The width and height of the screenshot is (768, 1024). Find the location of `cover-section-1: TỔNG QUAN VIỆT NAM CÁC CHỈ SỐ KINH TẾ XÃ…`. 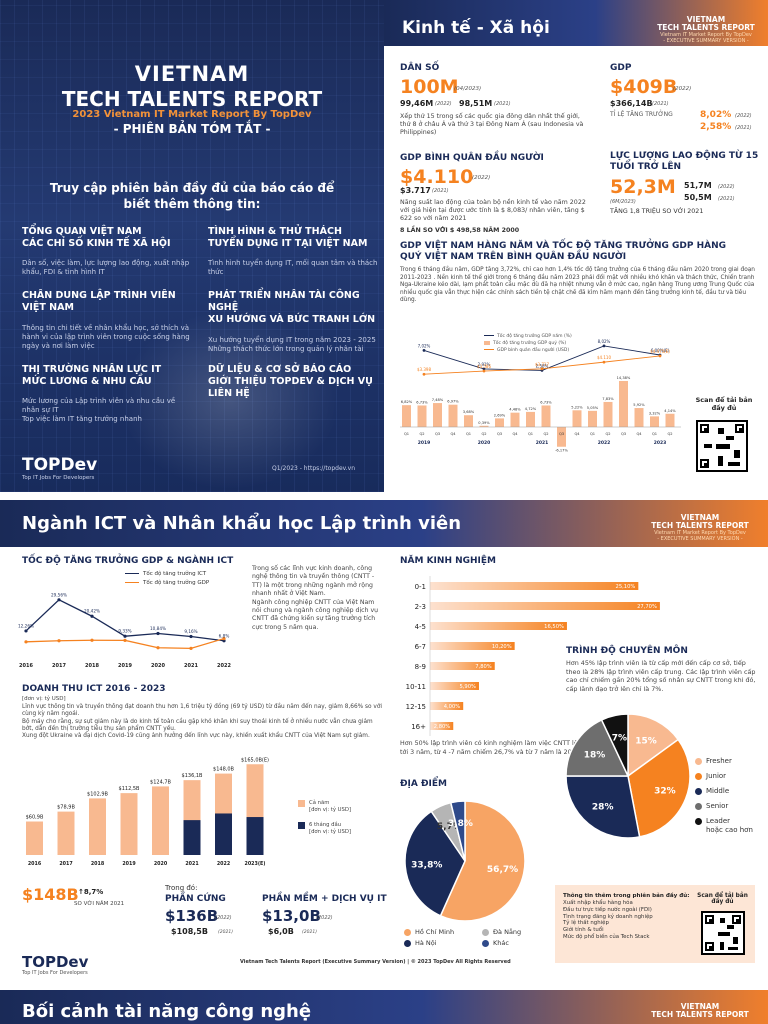

cover-section-1: TỔNG QUAN VIỆT NAM CÁC CHỈ SỐ KINH TẾ XÃ… is located at coordinates (107, 251).